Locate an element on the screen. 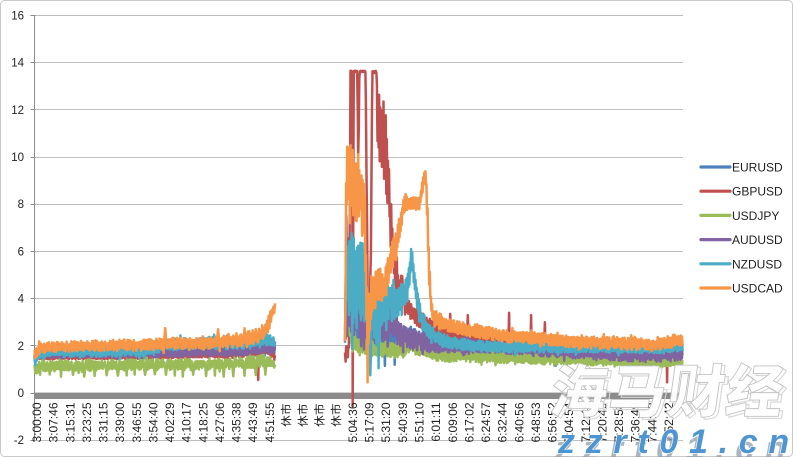 The image size is (793, 457). svg-text: USDCAD is located at coordinates (757, 289).